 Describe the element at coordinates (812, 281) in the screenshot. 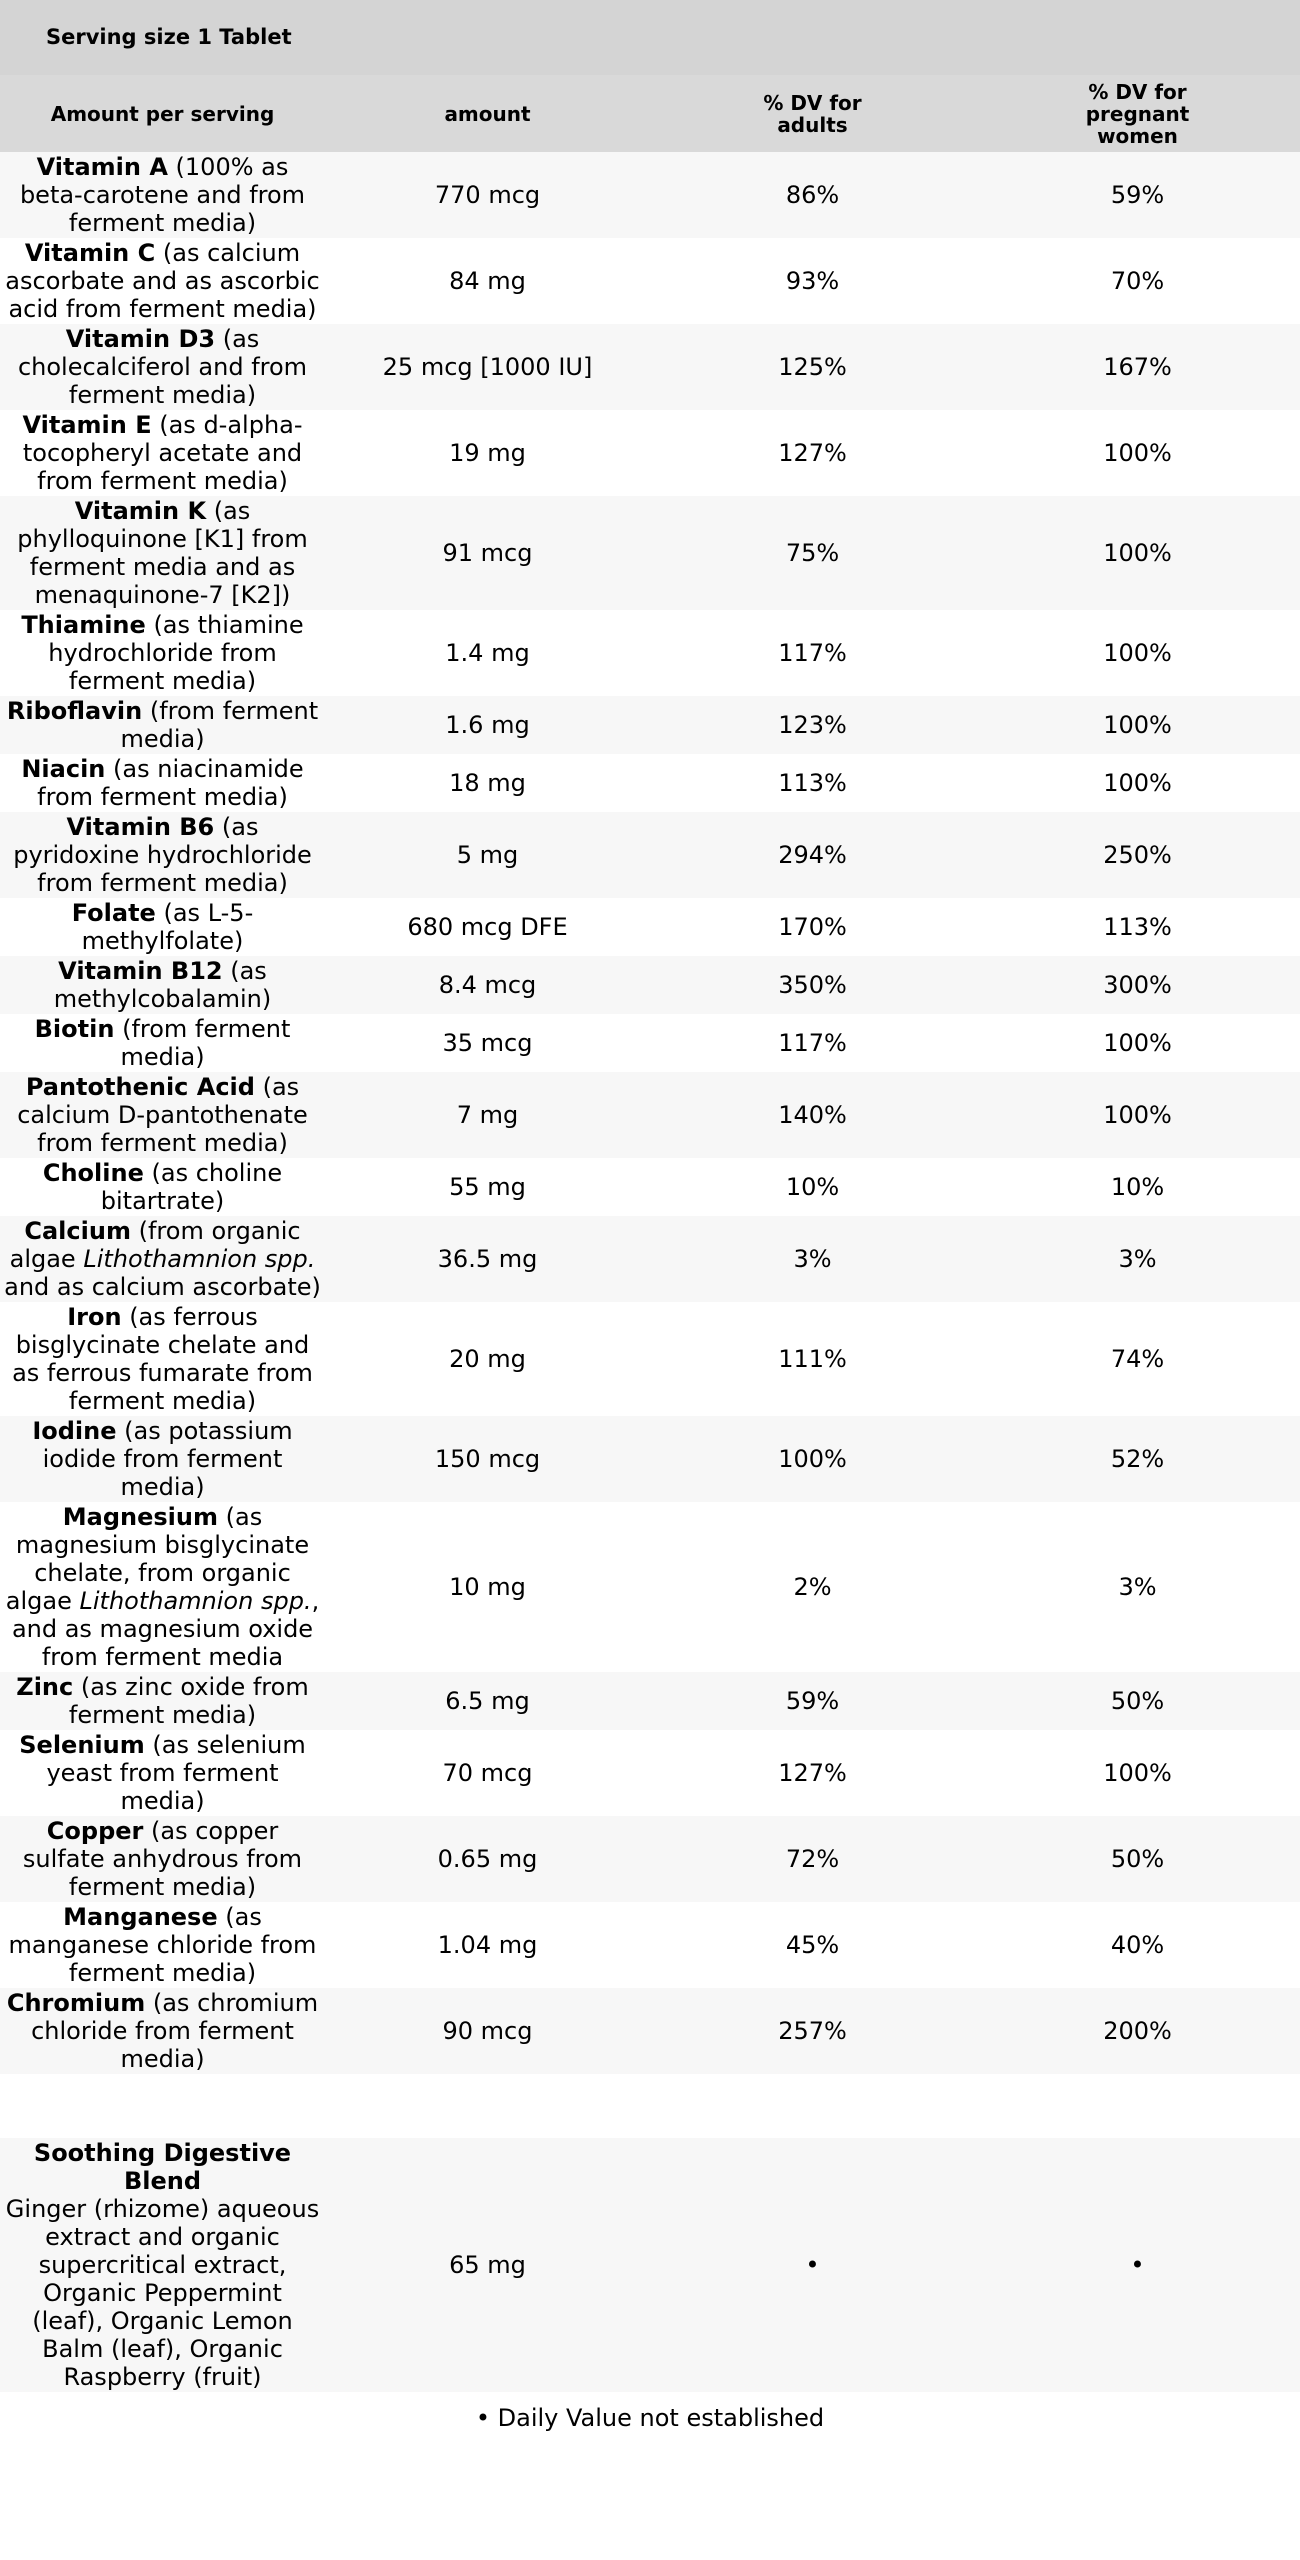

I see `dv-adults: 93%` at that location.